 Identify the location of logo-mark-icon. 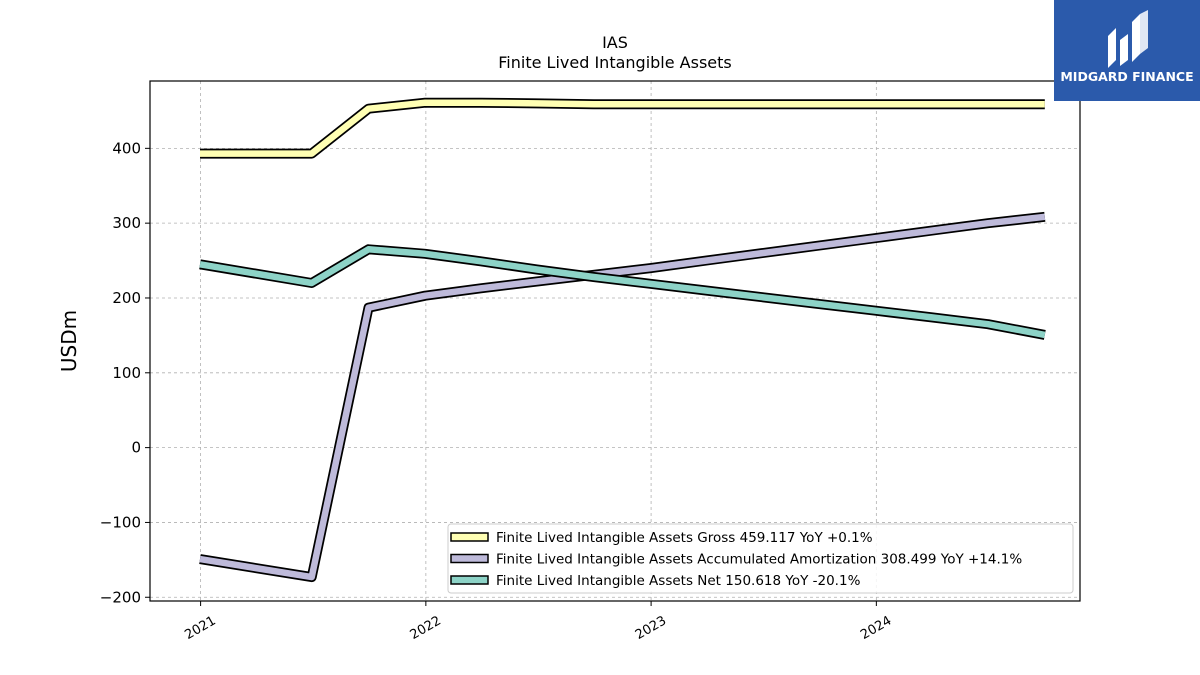
(1128, 39).